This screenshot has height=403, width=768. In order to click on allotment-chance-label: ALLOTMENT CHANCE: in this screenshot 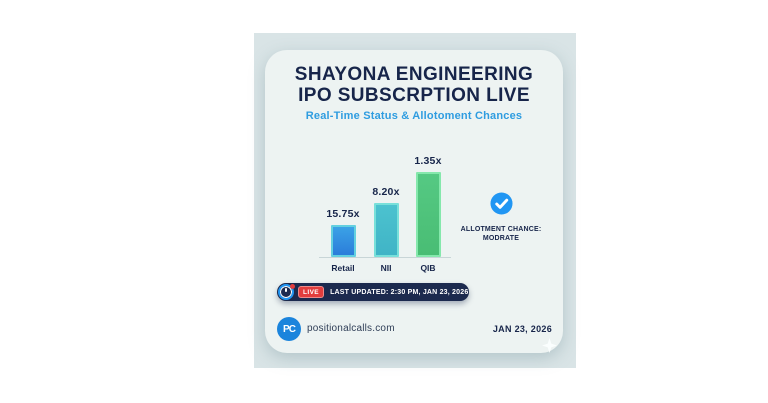, I will do `click(501, 229)`.